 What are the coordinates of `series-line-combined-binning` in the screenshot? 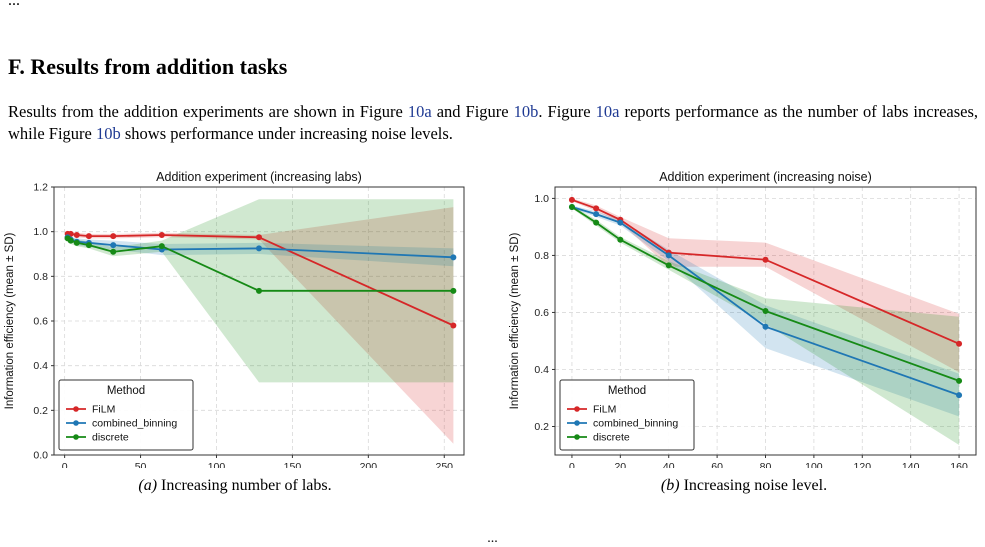 It's located at (765, 301).